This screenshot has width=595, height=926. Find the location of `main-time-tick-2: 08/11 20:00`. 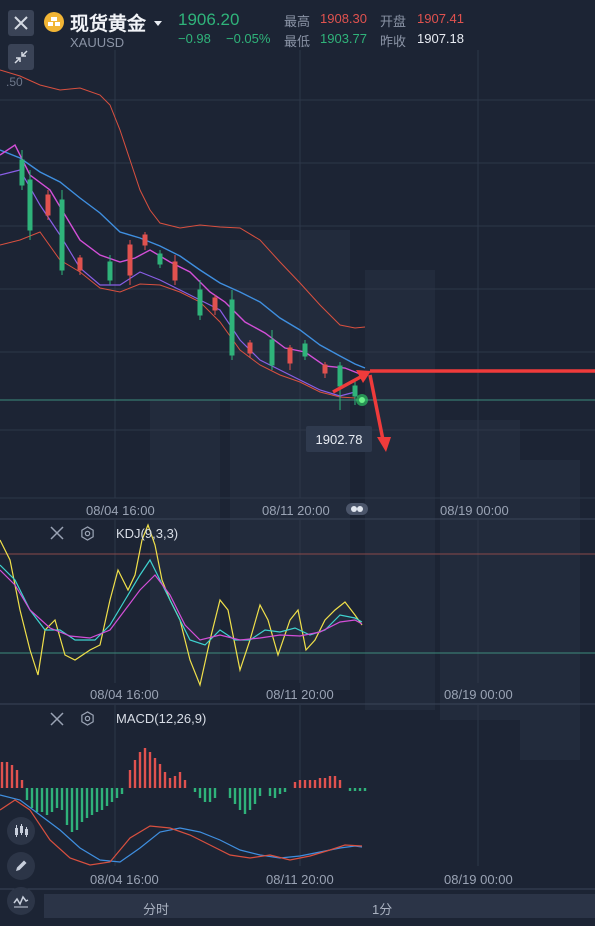

main-time-tick-2: 08/11 20:00 is located at coordinates (296, 510).